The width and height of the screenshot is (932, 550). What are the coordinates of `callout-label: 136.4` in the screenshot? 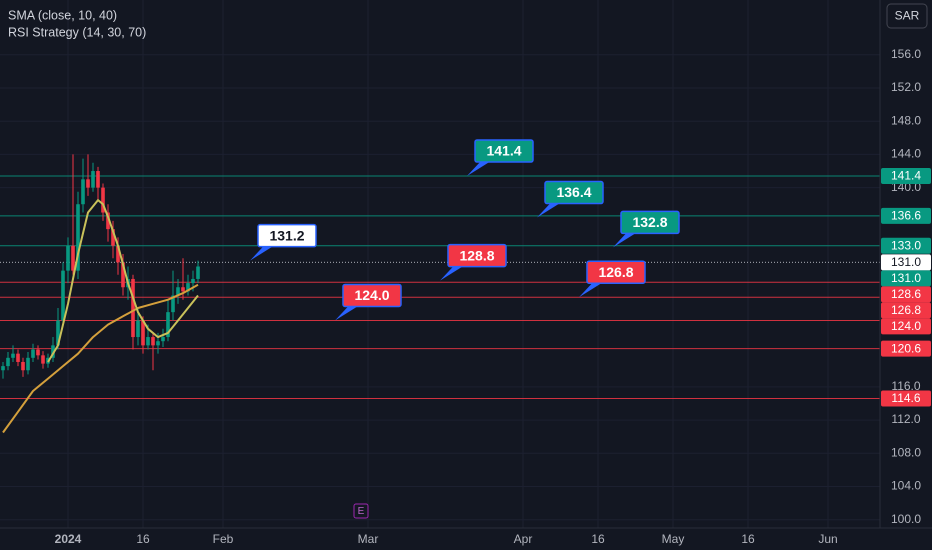 It's located at (573, 192).